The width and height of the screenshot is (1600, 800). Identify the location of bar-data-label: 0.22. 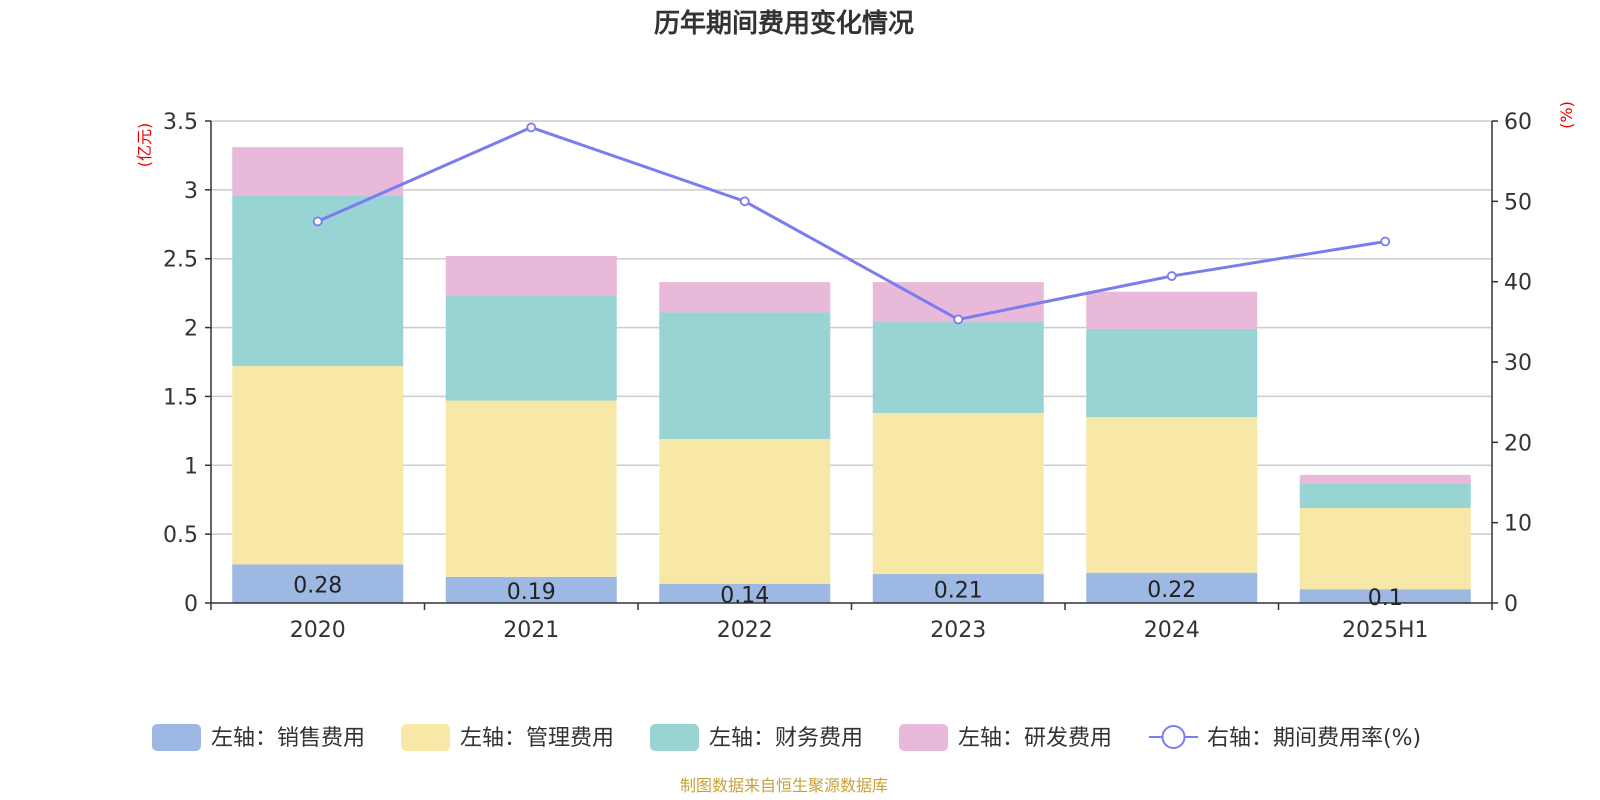
(1171, 590).